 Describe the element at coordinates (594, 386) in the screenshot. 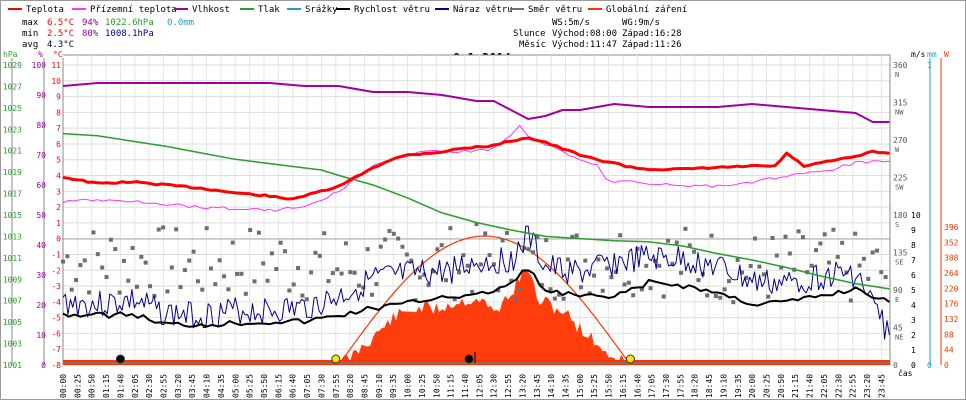

I see `x-tick-37: 15:25` at that location.